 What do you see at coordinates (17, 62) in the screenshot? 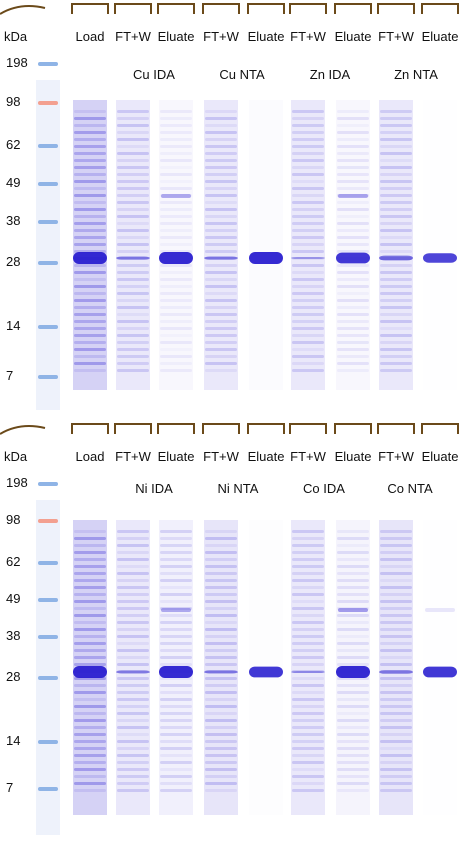
I see `marker-198: 198` at bounding box center [17, 62].